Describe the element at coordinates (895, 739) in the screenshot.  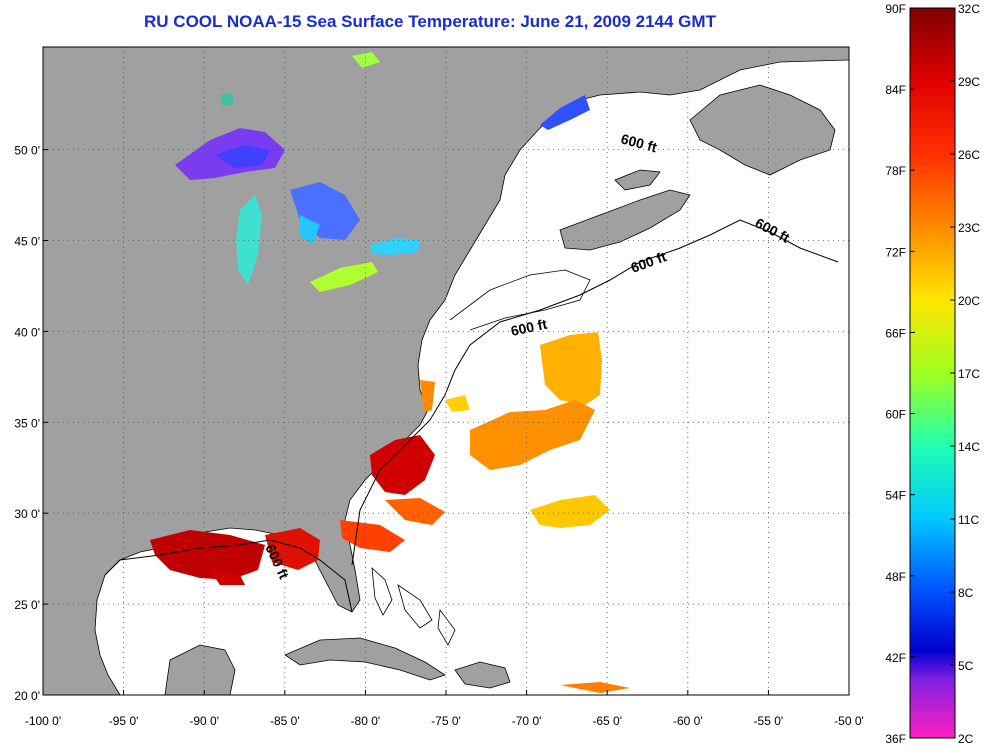
I see `cbar-f-label: 36F` at that location.